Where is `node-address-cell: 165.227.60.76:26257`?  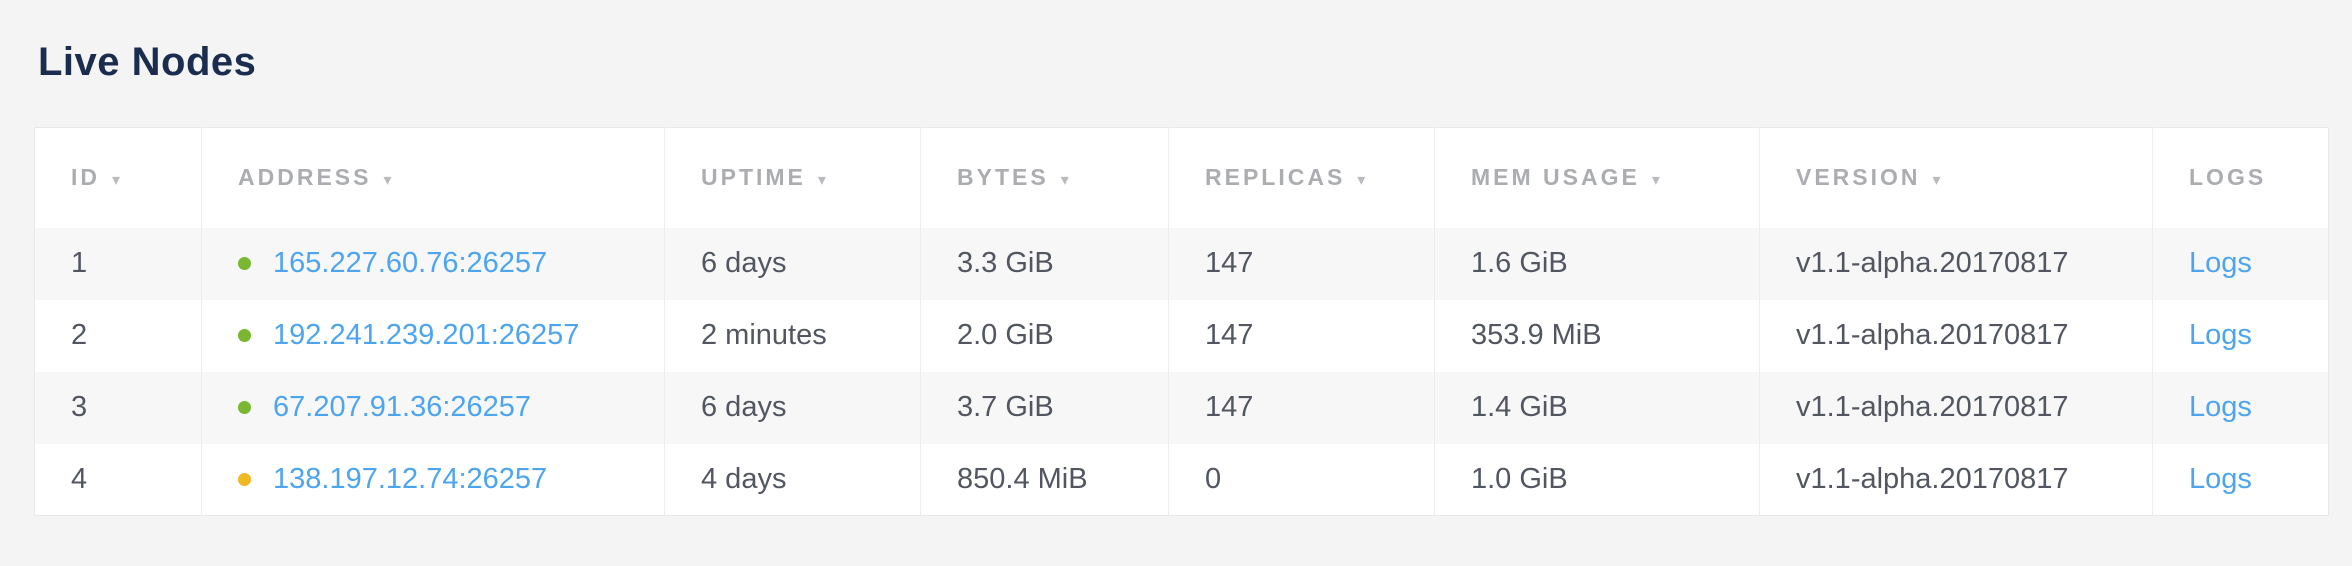 node-address-cell: 165.227.60.76:26257 is located at coordinates (433, 263).